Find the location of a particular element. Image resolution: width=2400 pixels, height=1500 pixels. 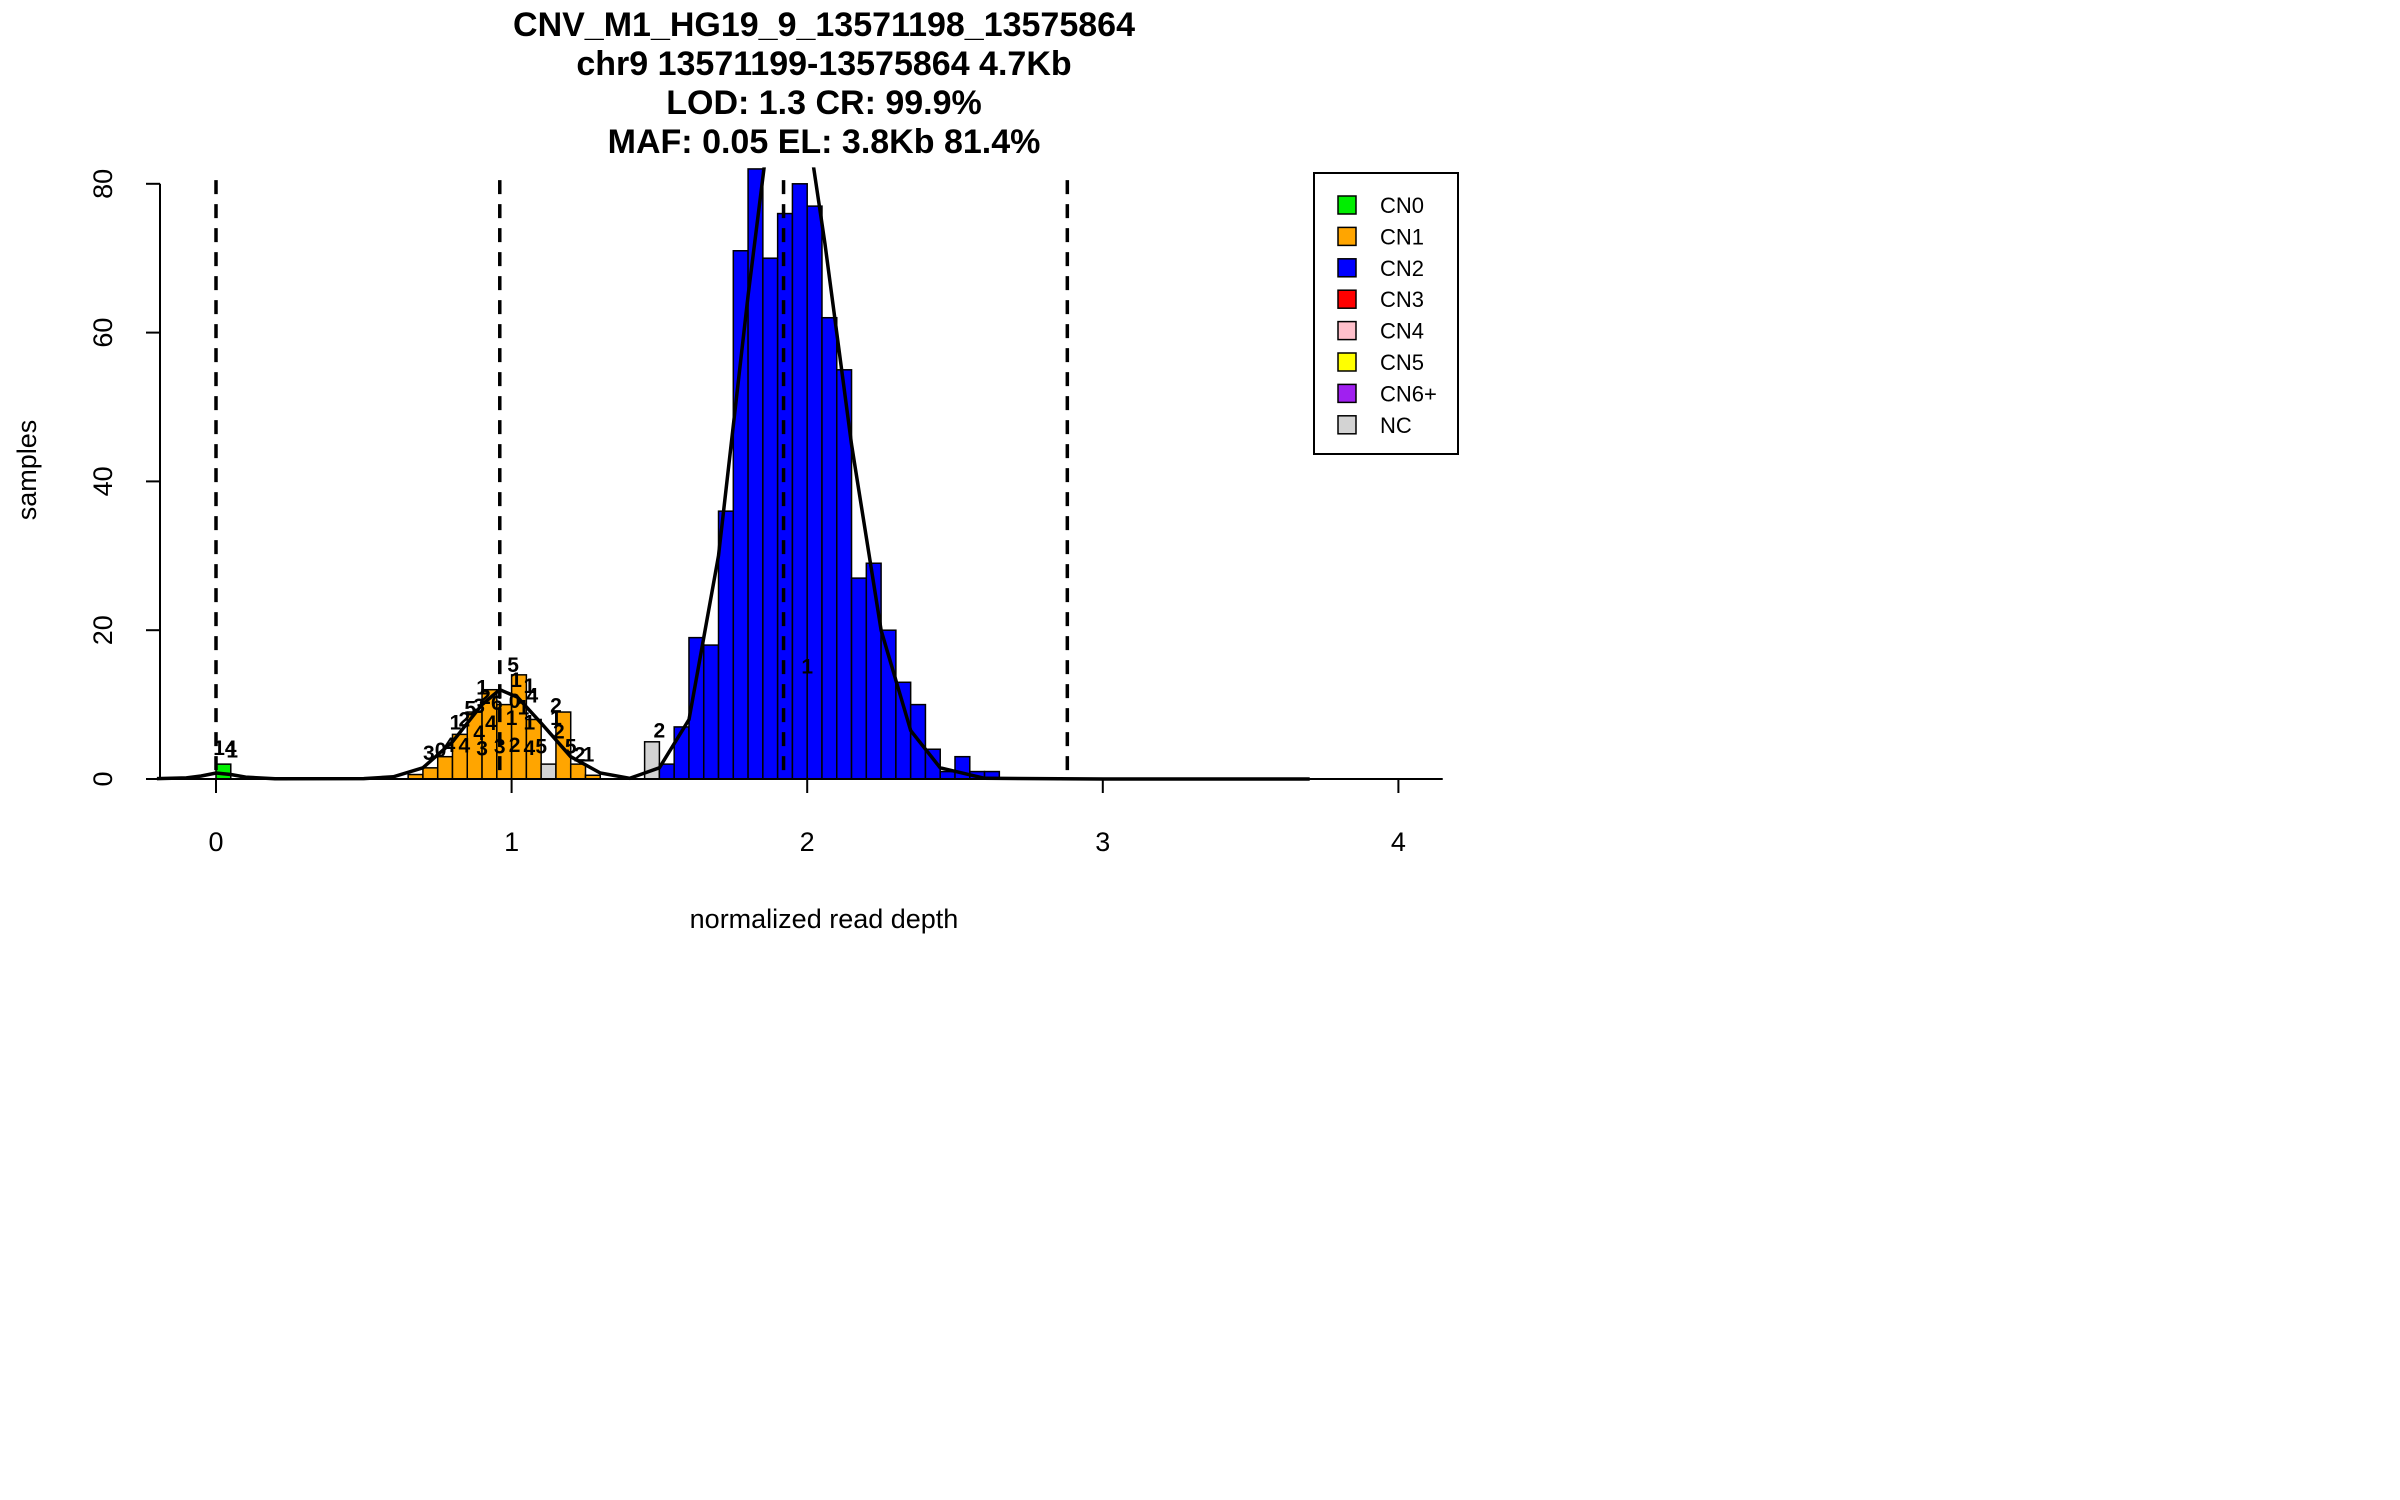

legend-label-6: CN6+ is located at coordinates (1408, 393).